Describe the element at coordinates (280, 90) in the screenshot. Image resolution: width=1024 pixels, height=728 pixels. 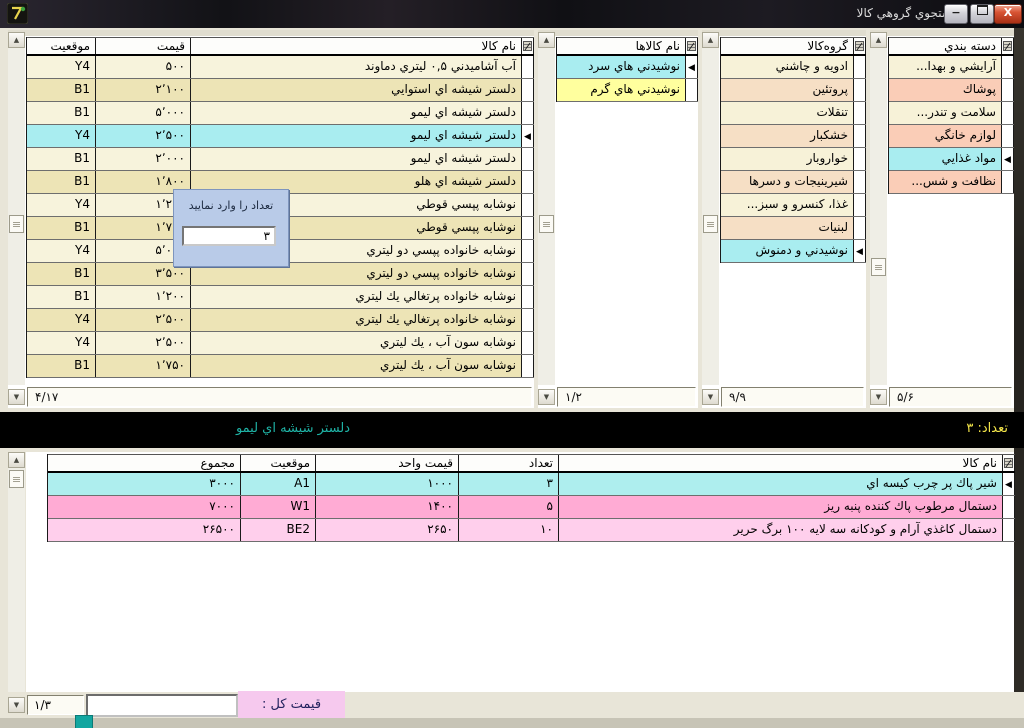
I see `product-row: B1 ۲٬۱۰۰ دلستر شيشه اي استوايي ◀` at that location.